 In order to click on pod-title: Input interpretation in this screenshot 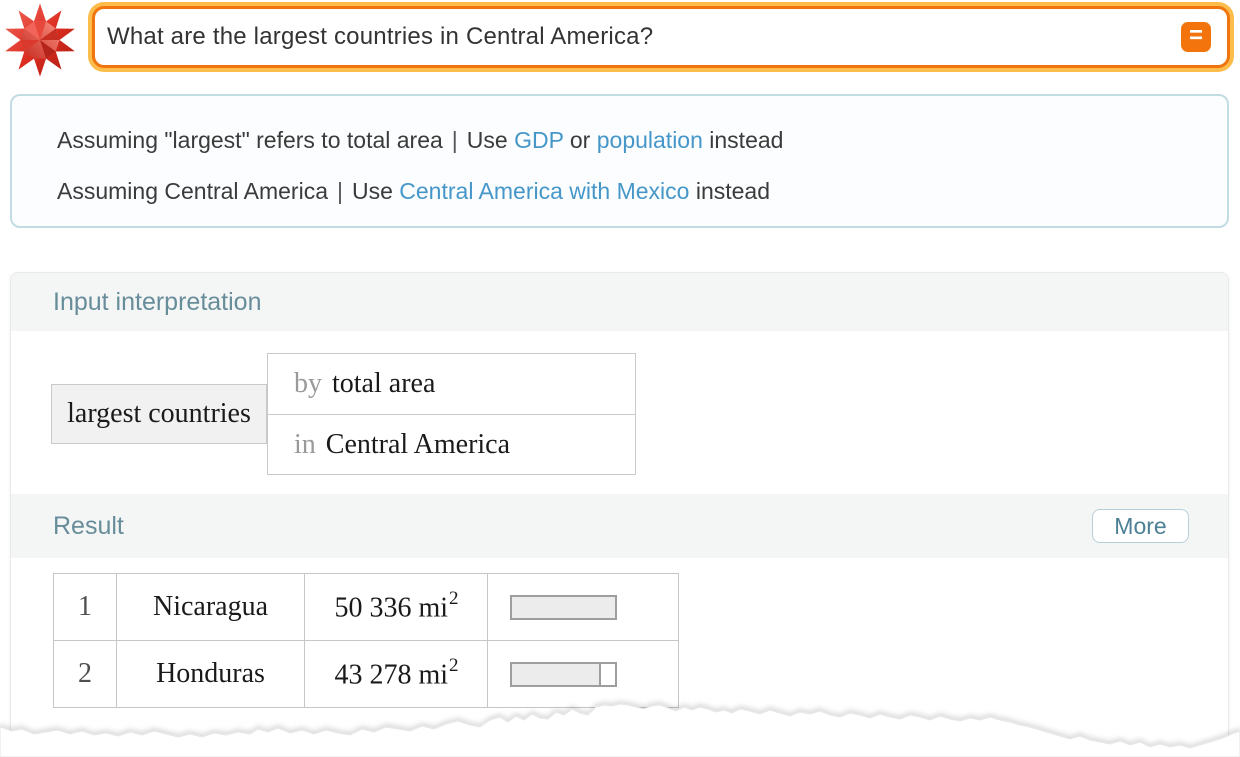, I will do `click(157, 301)`.